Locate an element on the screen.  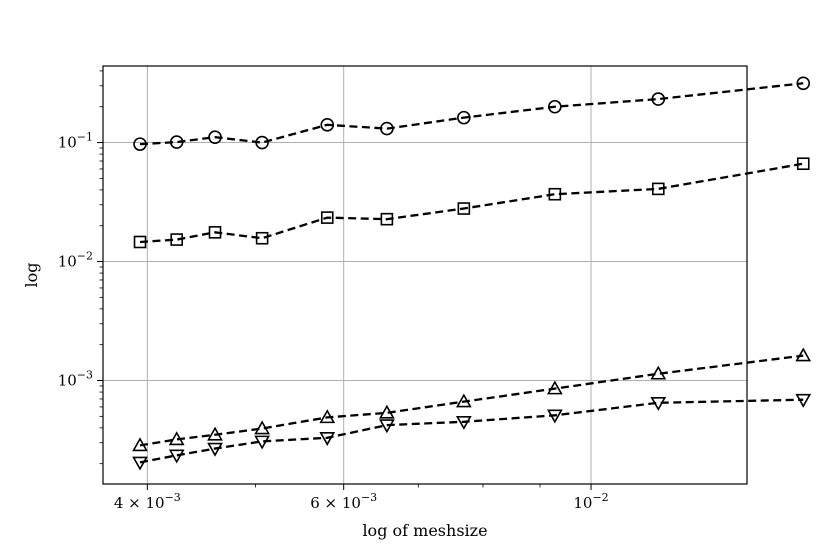
series-square is located at coordinates (471, 203).